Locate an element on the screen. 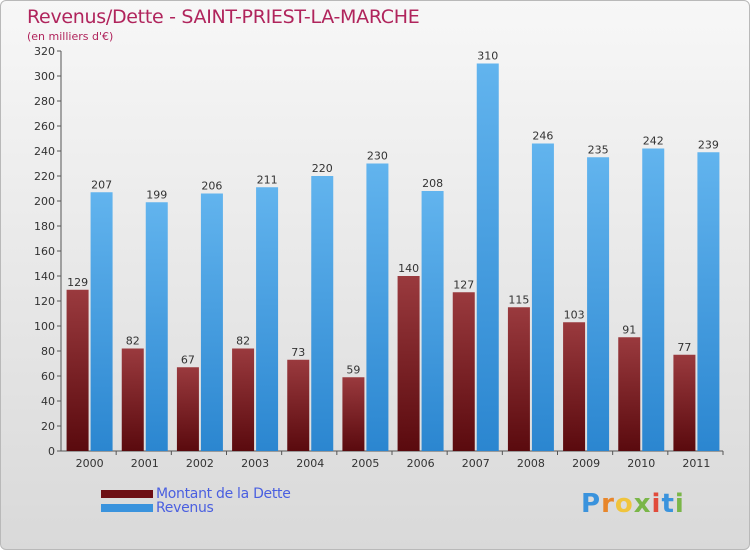  data-label-debt: 91 is located at coordinates (629, 329).